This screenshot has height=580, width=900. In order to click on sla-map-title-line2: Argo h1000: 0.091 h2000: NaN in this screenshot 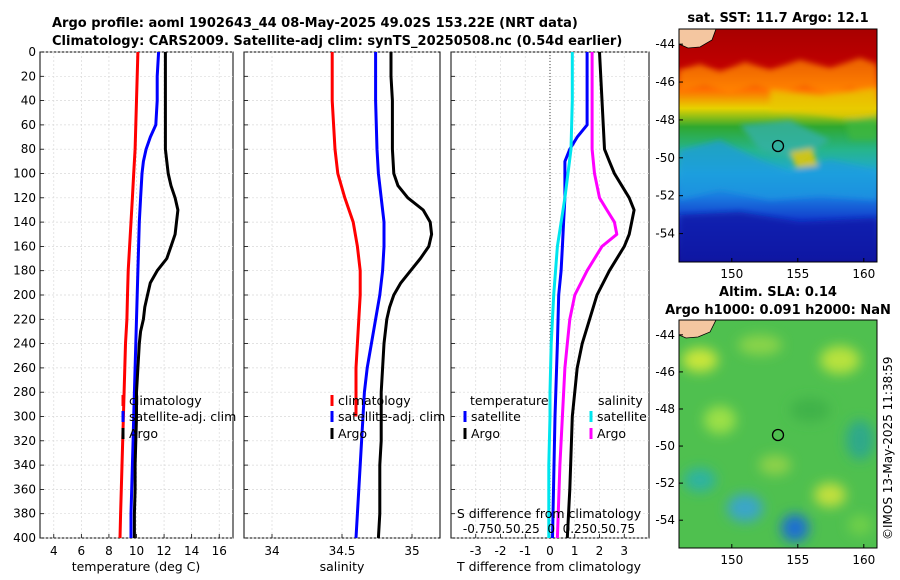, I will do `click(778, 310)`.